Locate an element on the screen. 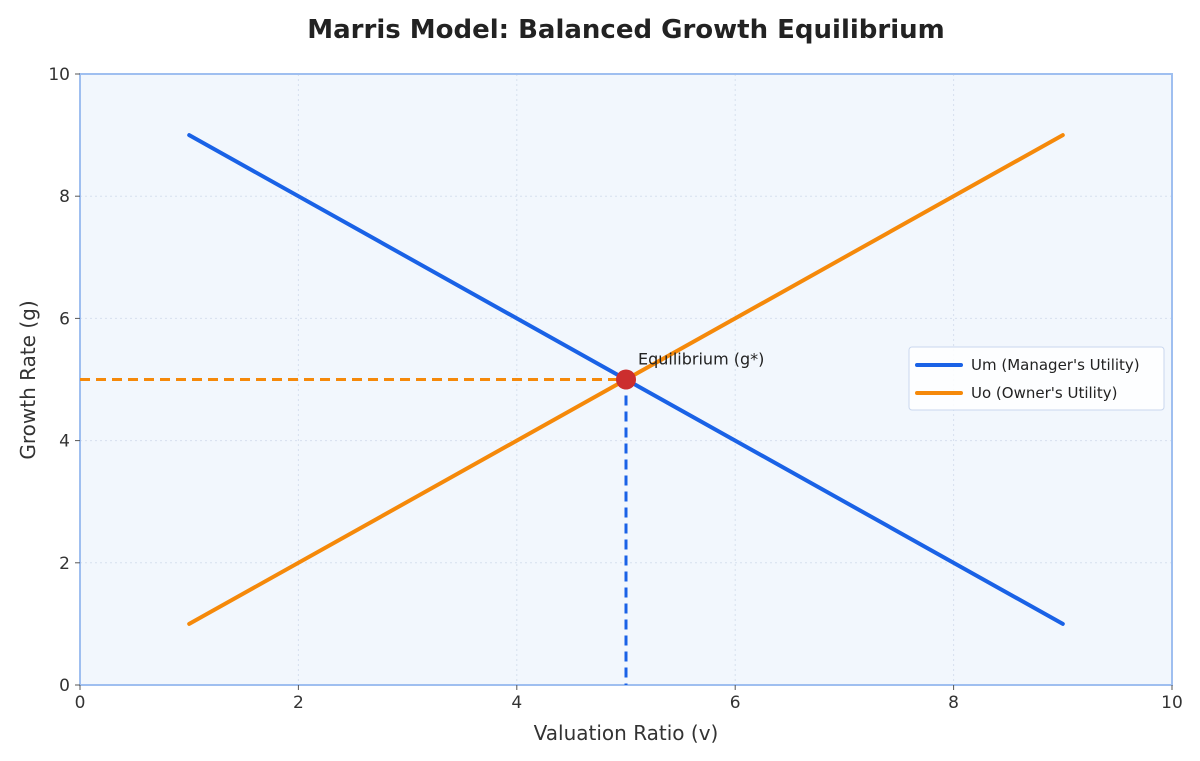 The height and width of the screenshot is (761, 1200). y-tick-label: 10 is located at coordinates (59, 75).